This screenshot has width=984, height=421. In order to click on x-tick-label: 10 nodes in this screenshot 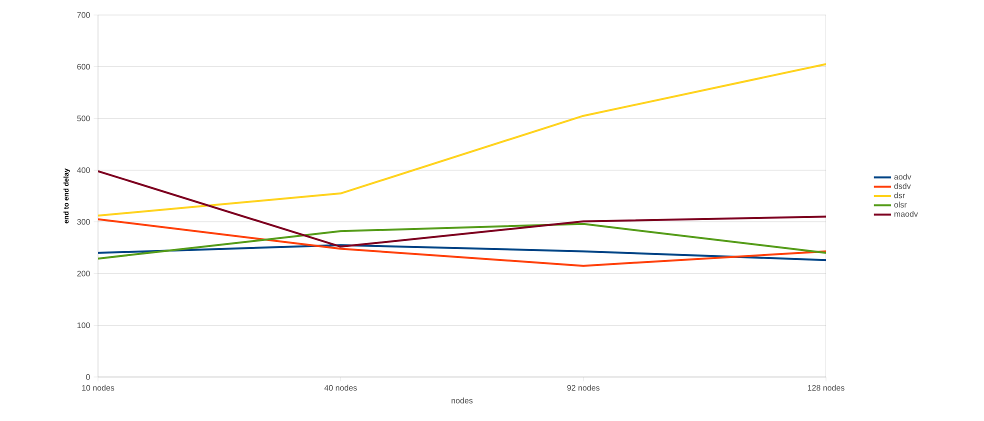, I will do `click(98, 387)`.